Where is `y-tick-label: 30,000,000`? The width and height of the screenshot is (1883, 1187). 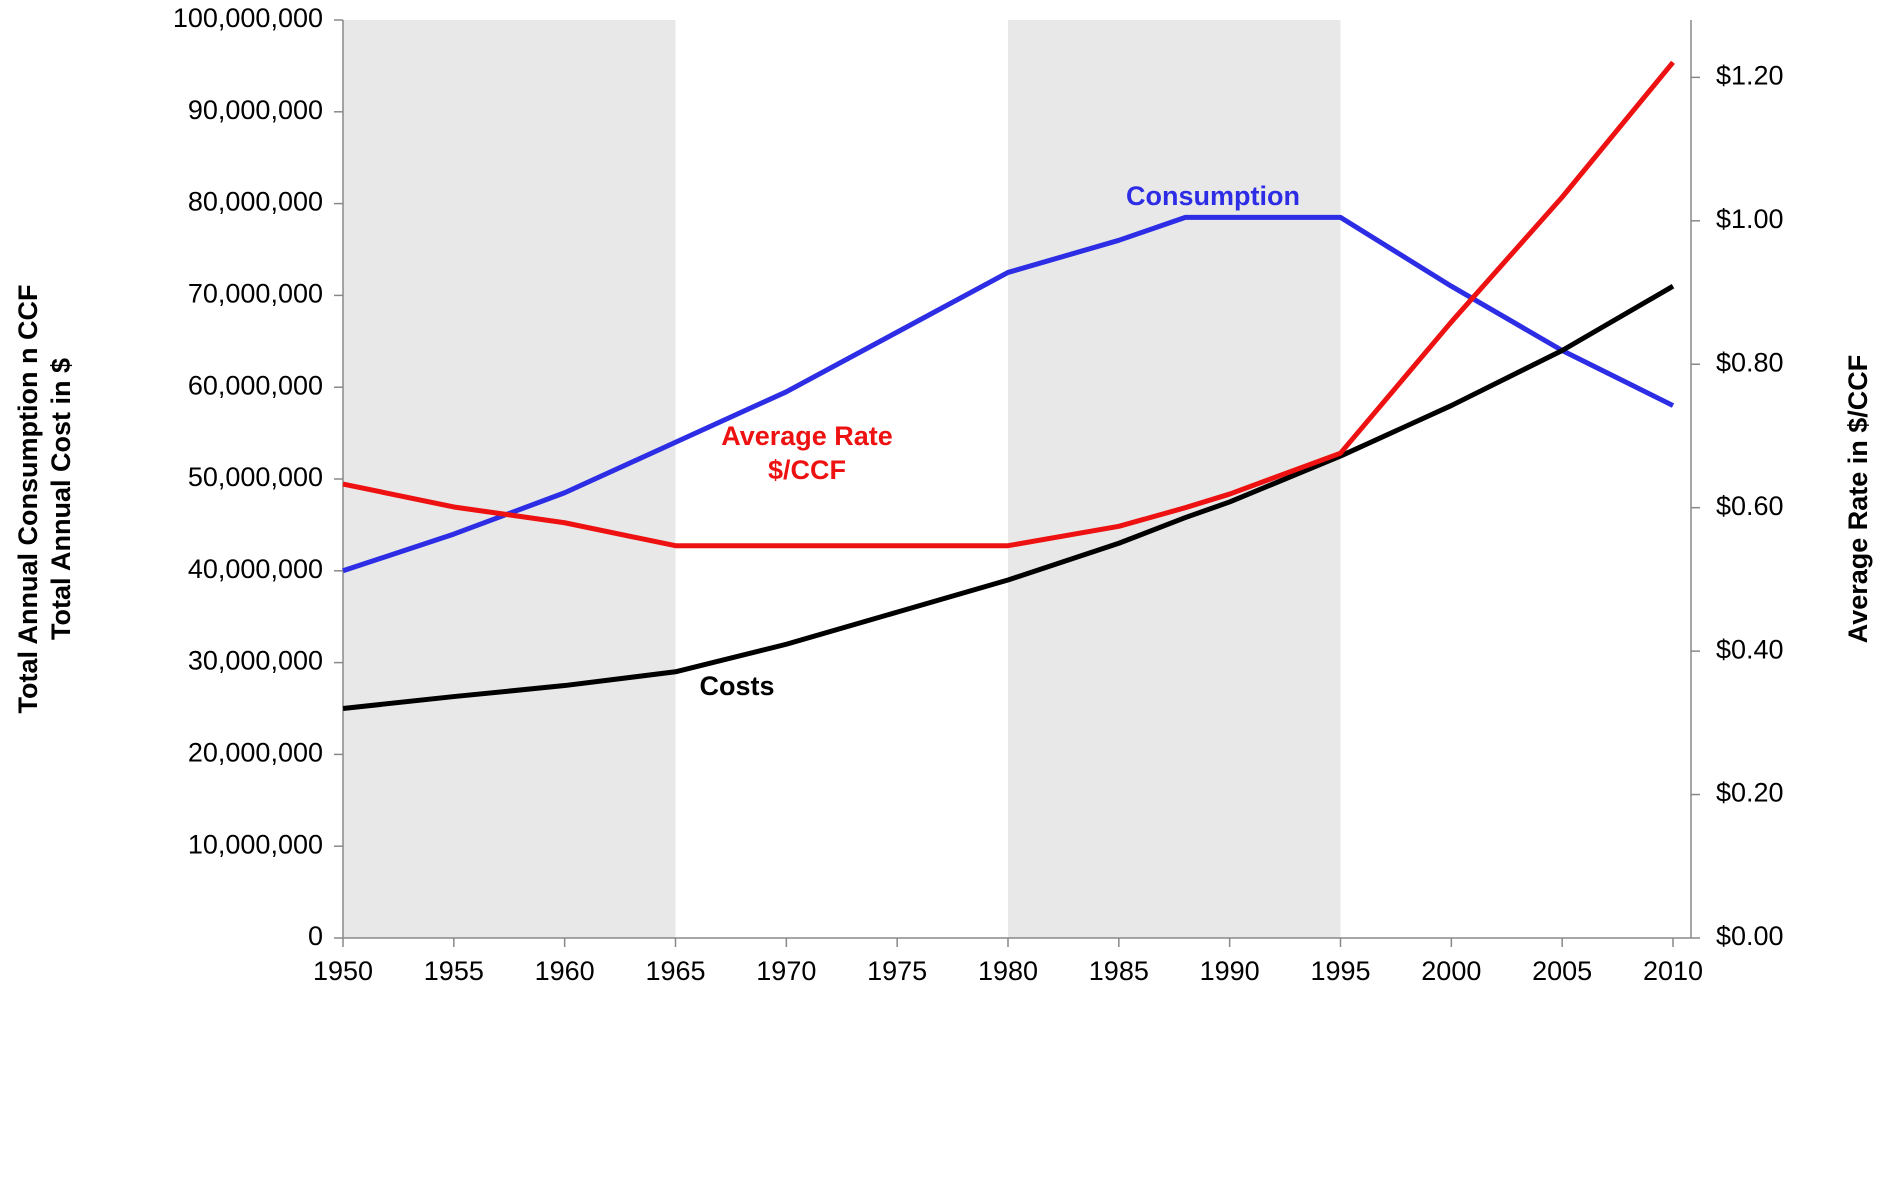 y-tick-label: 30,000,000 is located at coordinates (255, 661).